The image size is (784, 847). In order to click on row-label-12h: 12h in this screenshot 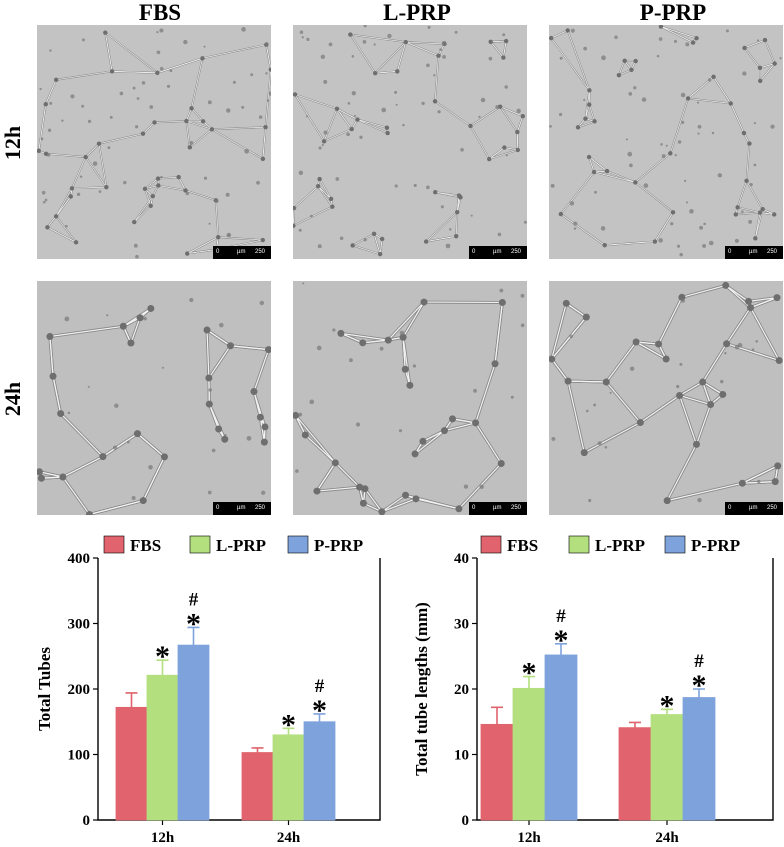, I will do `click(12, 143)`.